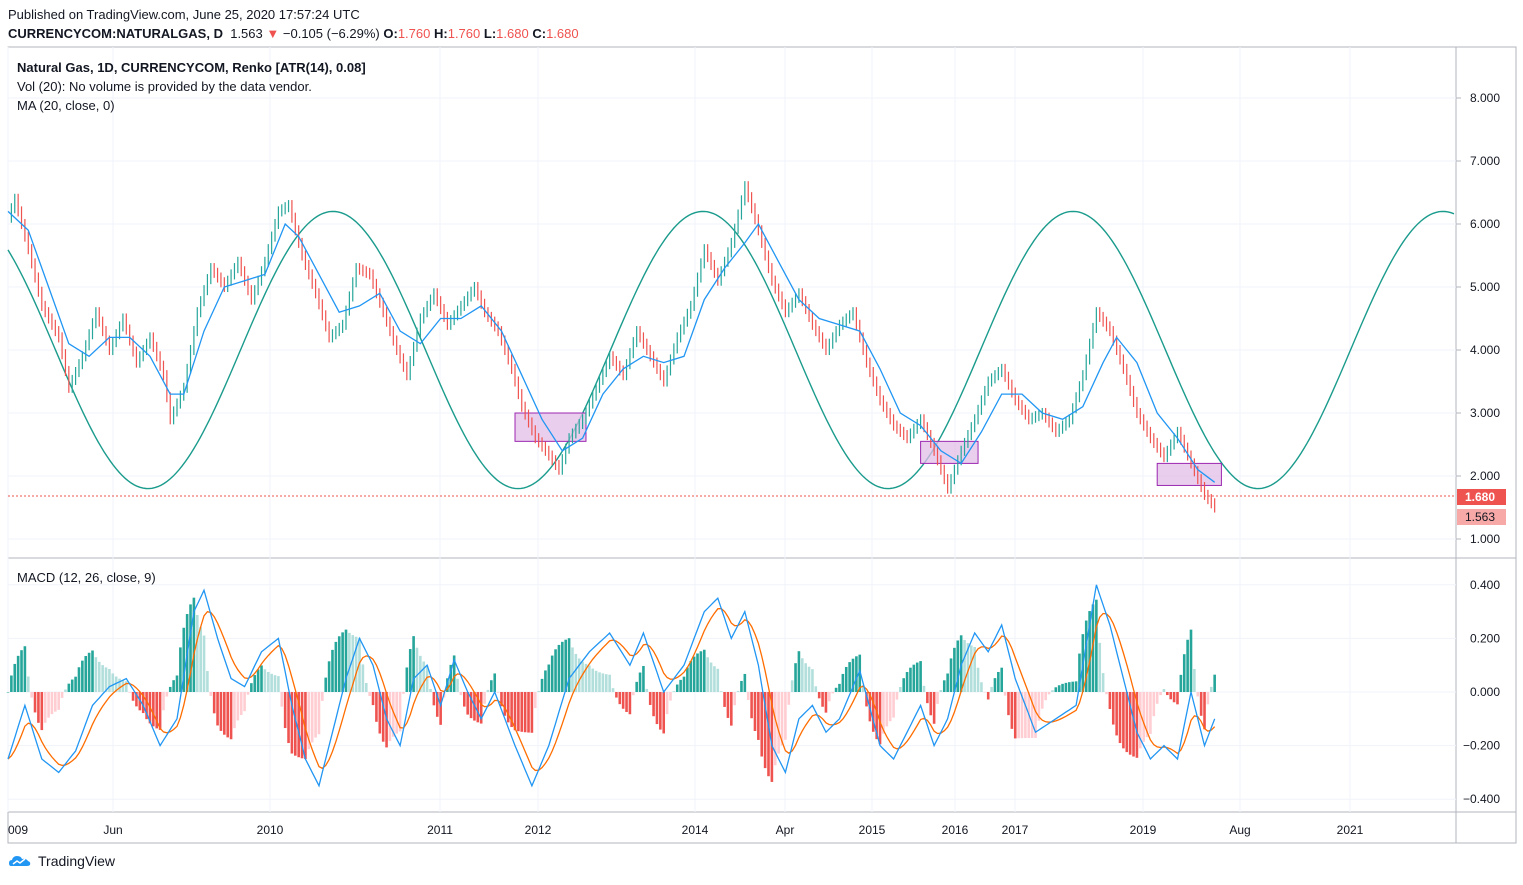  I want to click on time-tick-label: Apr, so click(785, 830).